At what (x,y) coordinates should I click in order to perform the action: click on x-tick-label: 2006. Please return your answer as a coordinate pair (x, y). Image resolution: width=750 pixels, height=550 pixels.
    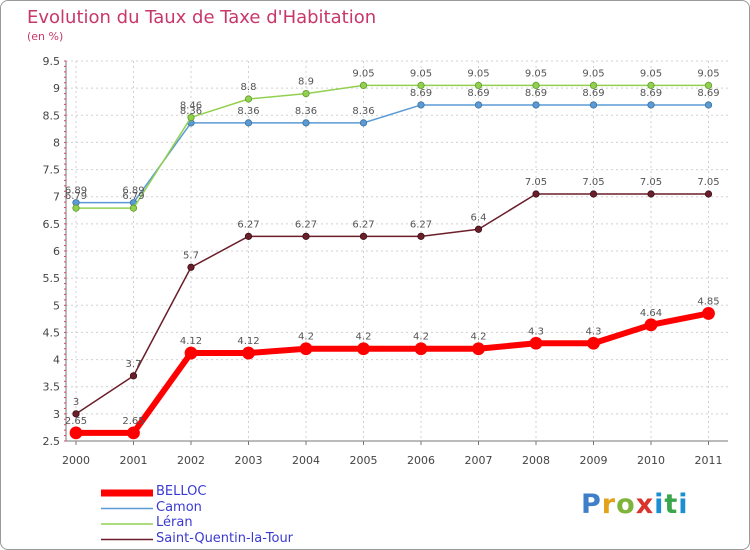
    Looking at the image, I should click on (421, 460).